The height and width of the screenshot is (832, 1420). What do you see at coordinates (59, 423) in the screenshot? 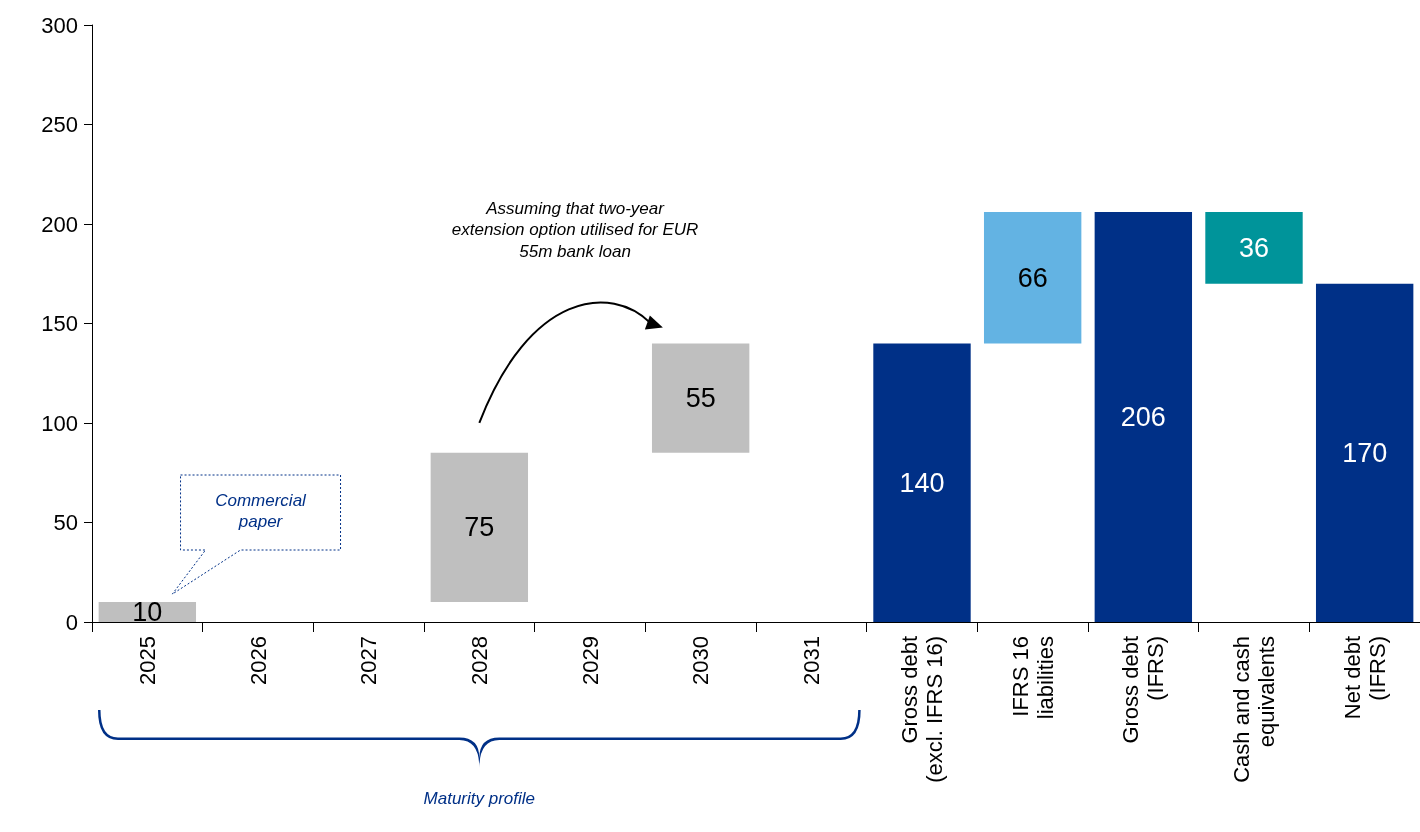
I see `y-tick-label: 100` at bounding box center [59, 423].